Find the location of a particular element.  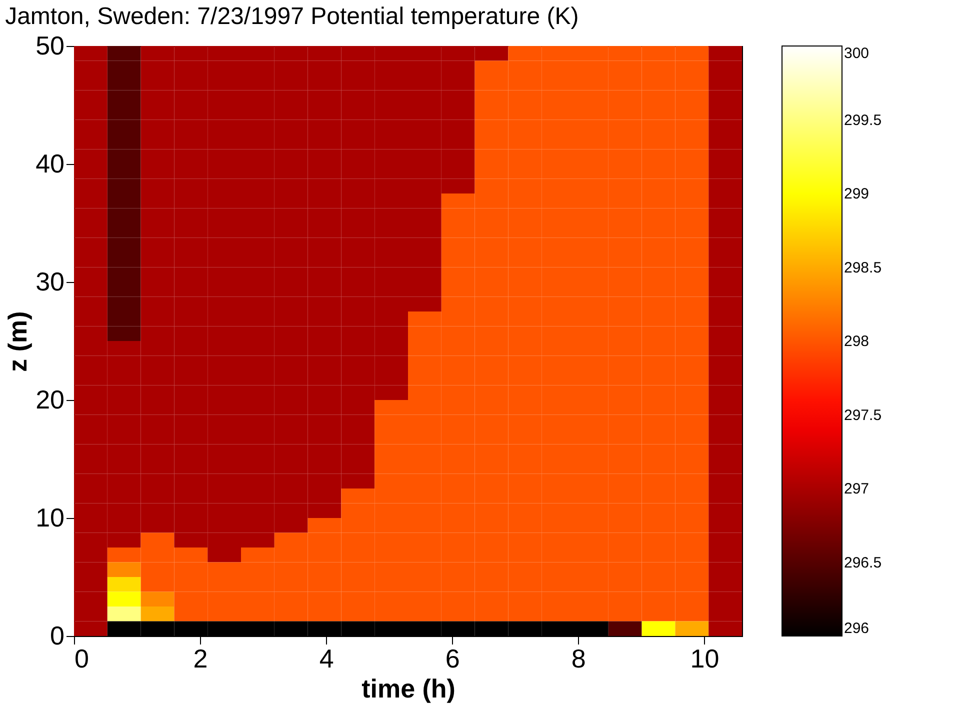

y-tick-label: 20 is located at coordinates (50, 399).